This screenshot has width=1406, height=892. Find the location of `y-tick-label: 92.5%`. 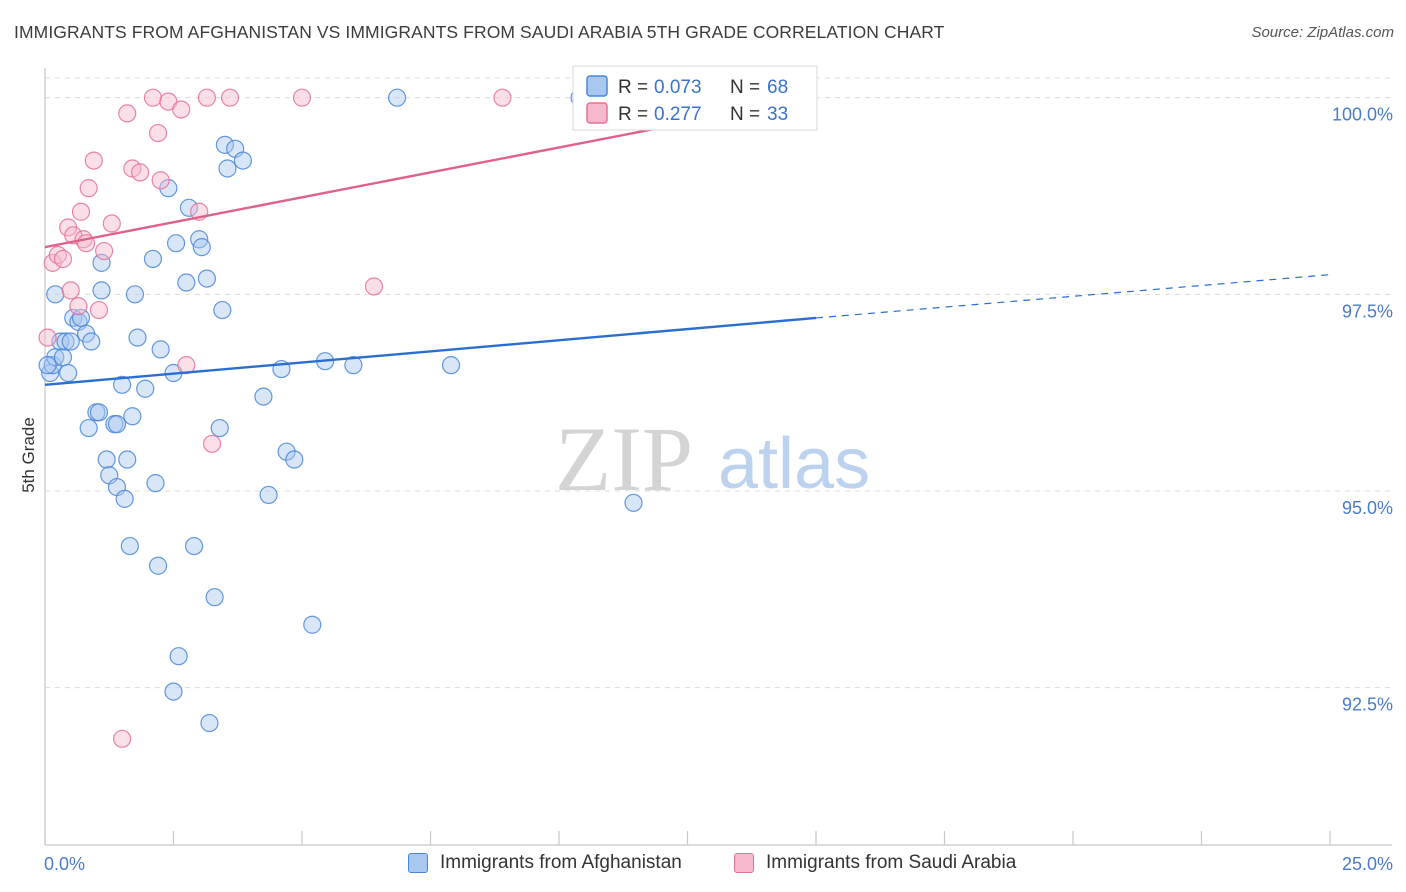

y-tick-label: 92.5% is located at coordinates (1367, 705).